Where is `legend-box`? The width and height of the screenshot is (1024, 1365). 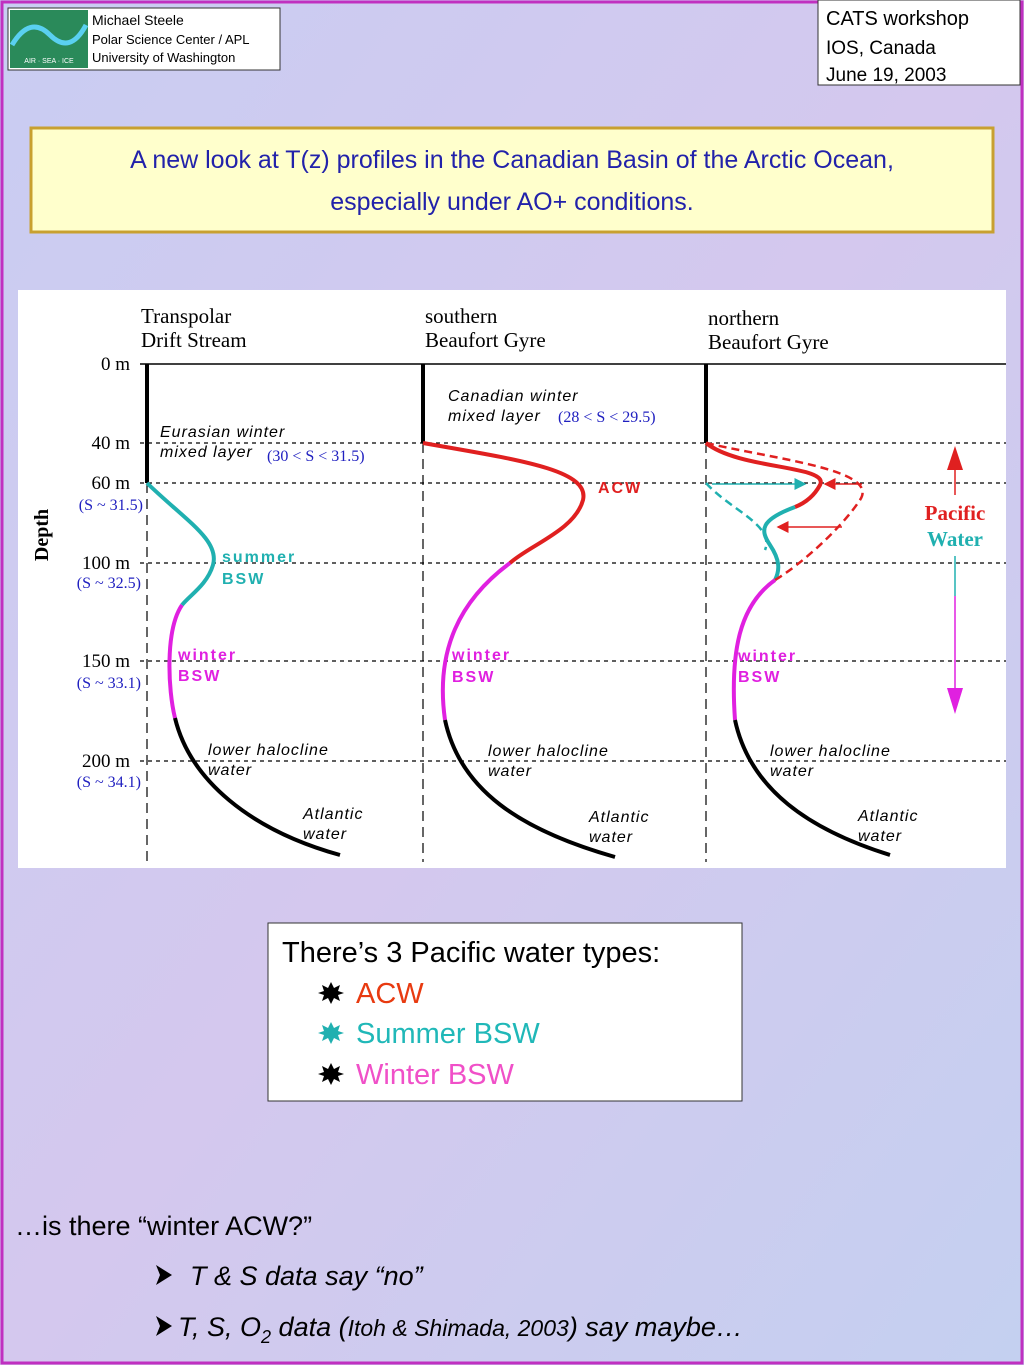
legend-box is located at coordinates (505, 1012).